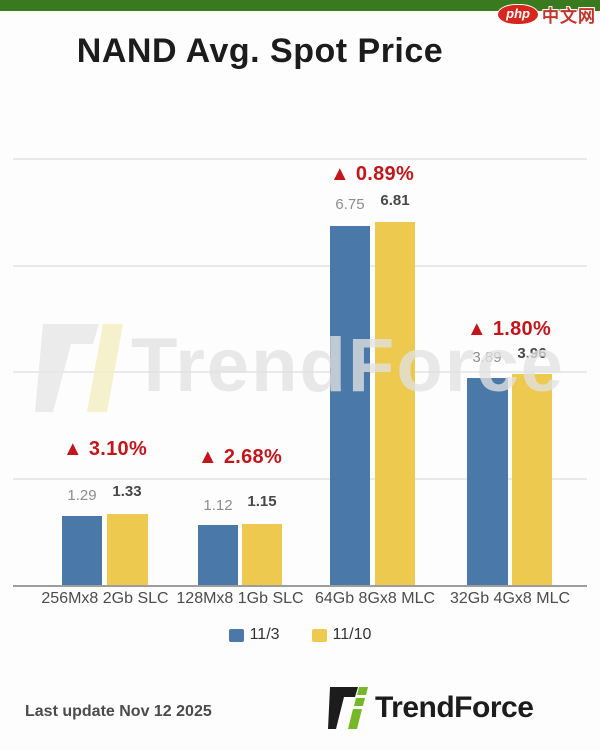  Describe the element at coordinates (375, 598) in the screenshot. I see `category-label-64gb: 64Gb 8Gx8 MLC` at that location.